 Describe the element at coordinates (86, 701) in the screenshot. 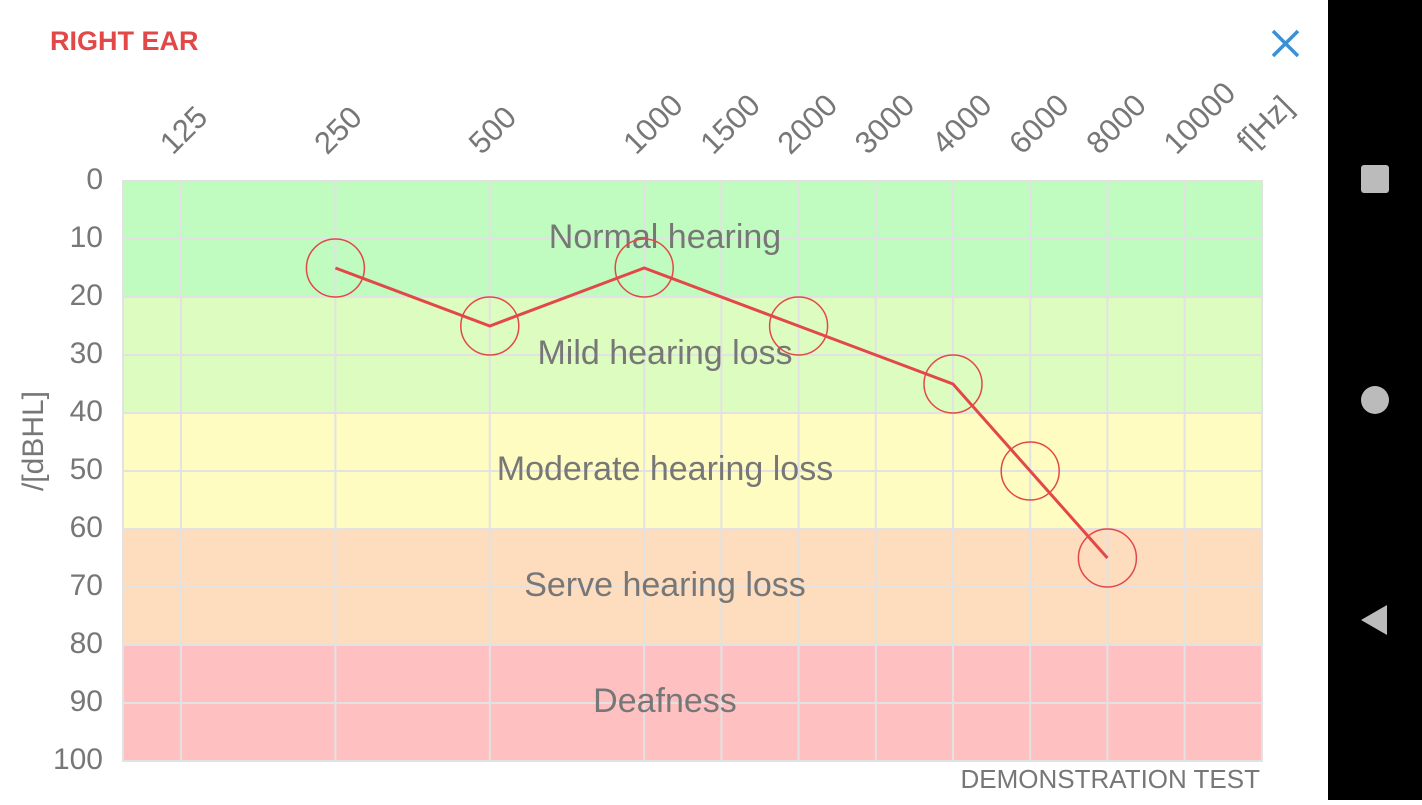

I see `y-tick-label: 90` at that location.